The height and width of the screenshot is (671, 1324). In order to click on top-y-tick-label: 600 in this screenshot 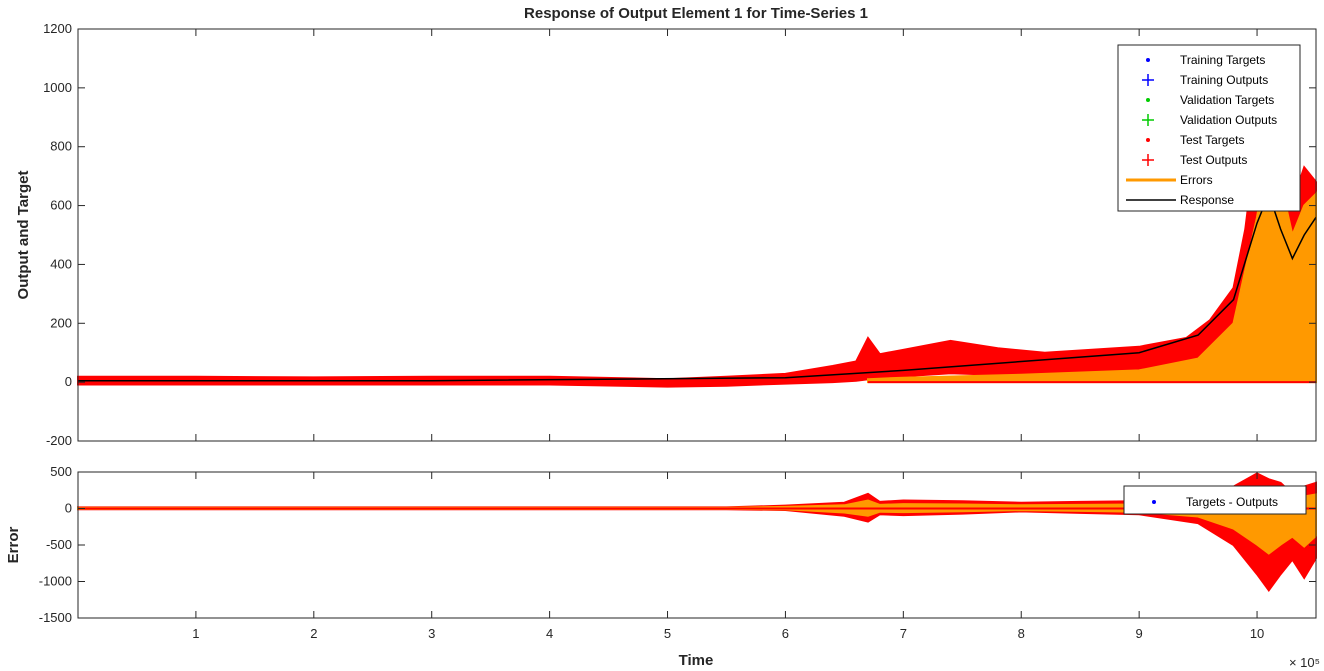, I will do `click(61, 205)`.